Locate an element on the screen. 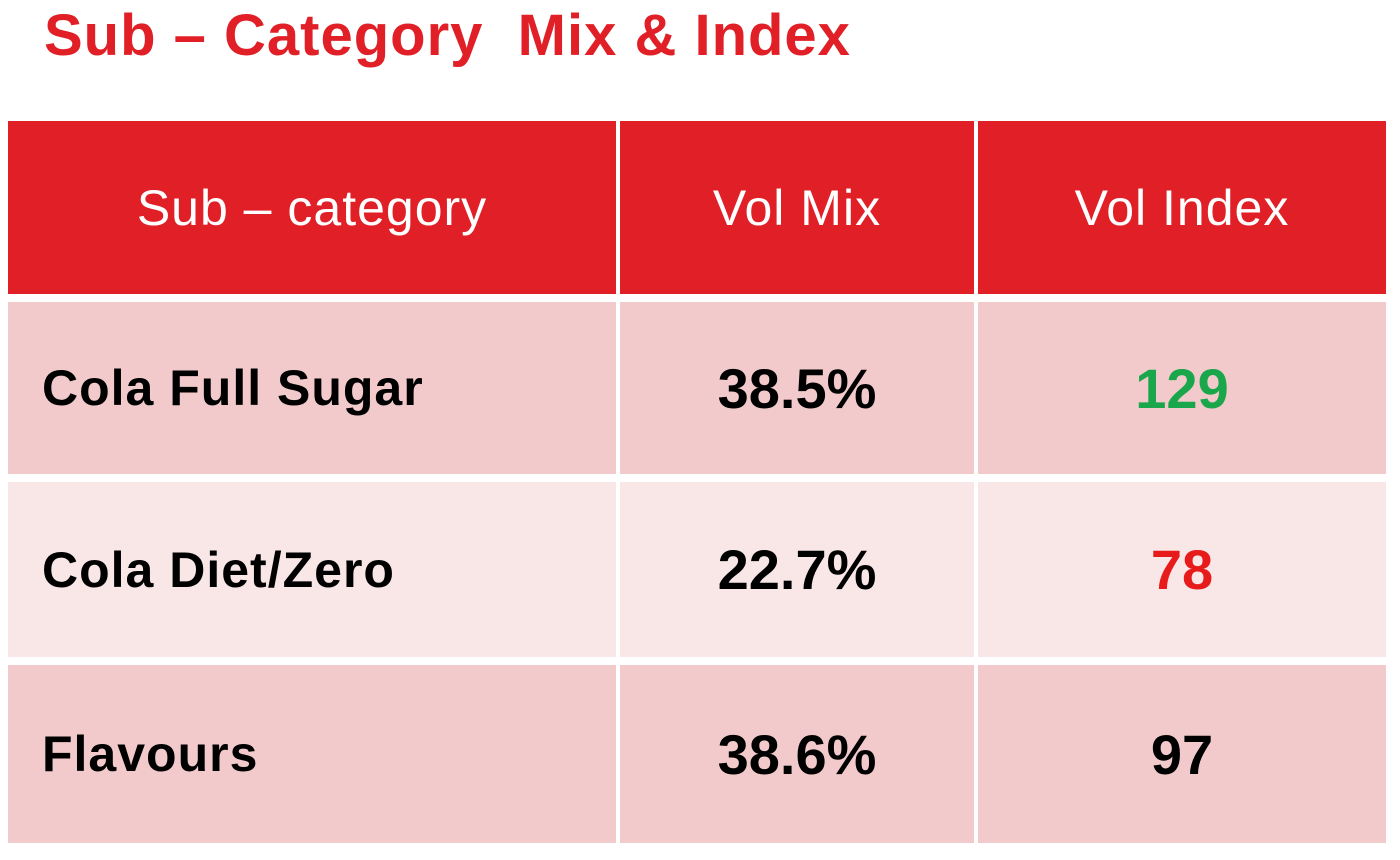  row-cola-diet-zero-name: Cola Diet/Zero is located at coordinates (312, 569).